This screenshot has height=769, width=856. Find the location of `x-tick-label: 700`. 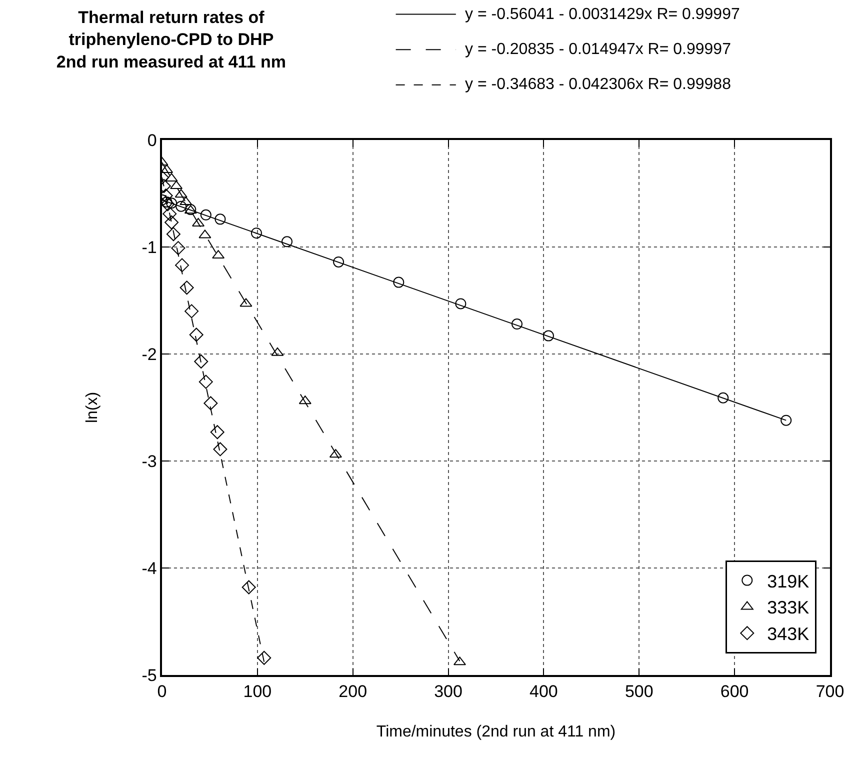

x-tick-label: 700 is located at coordinates (830, 692).